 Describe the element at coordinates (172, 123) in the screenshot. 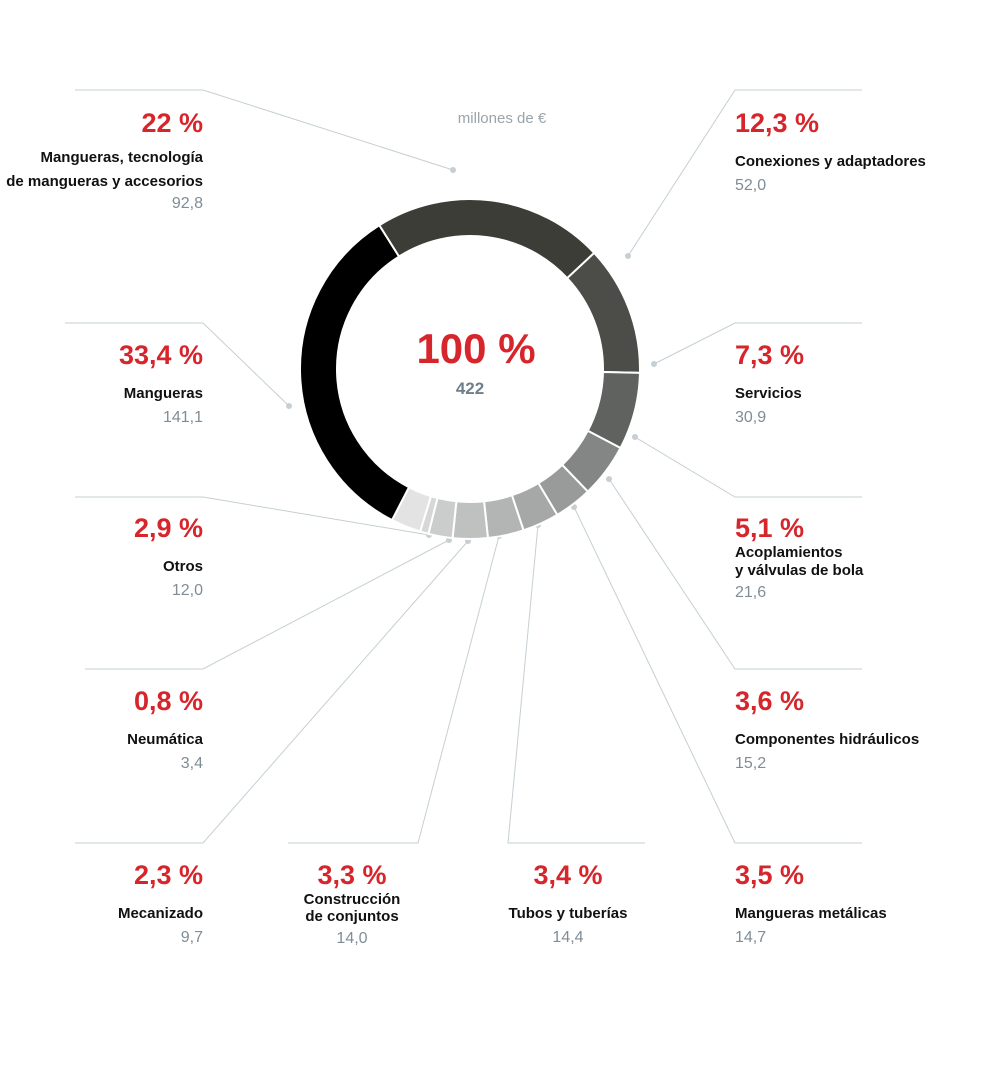

I see `percent-label-mangueras-tecnologia-de-mangueras-y-accesorios: 22 %` at that location.